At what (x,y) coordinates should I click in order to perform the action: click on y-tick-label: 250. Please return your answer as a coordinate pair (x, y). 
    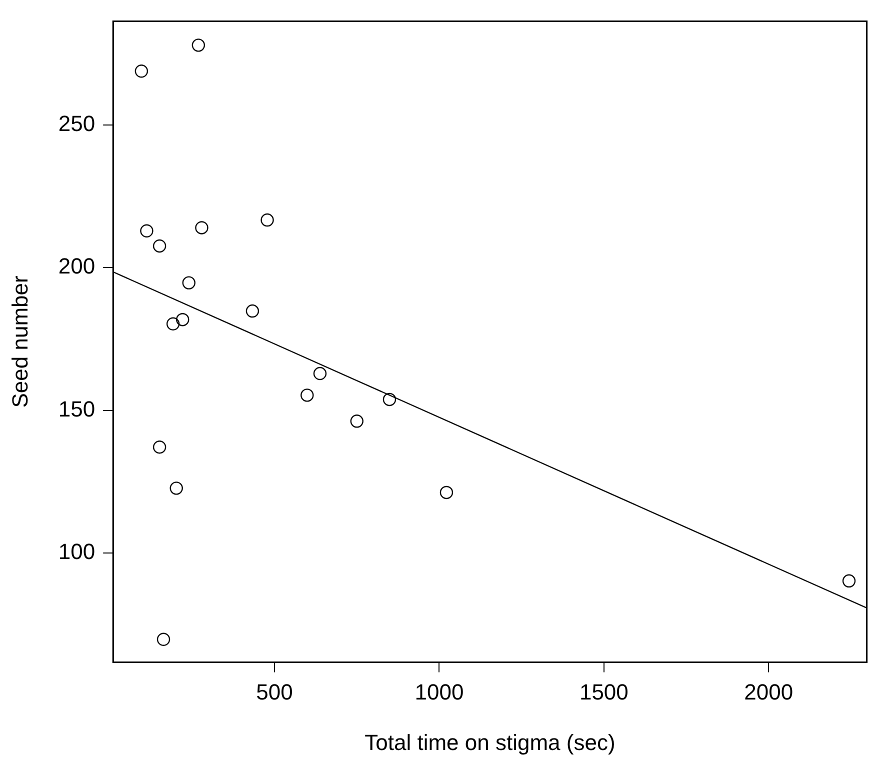
    Looking at the image, I should click on (77, 123).